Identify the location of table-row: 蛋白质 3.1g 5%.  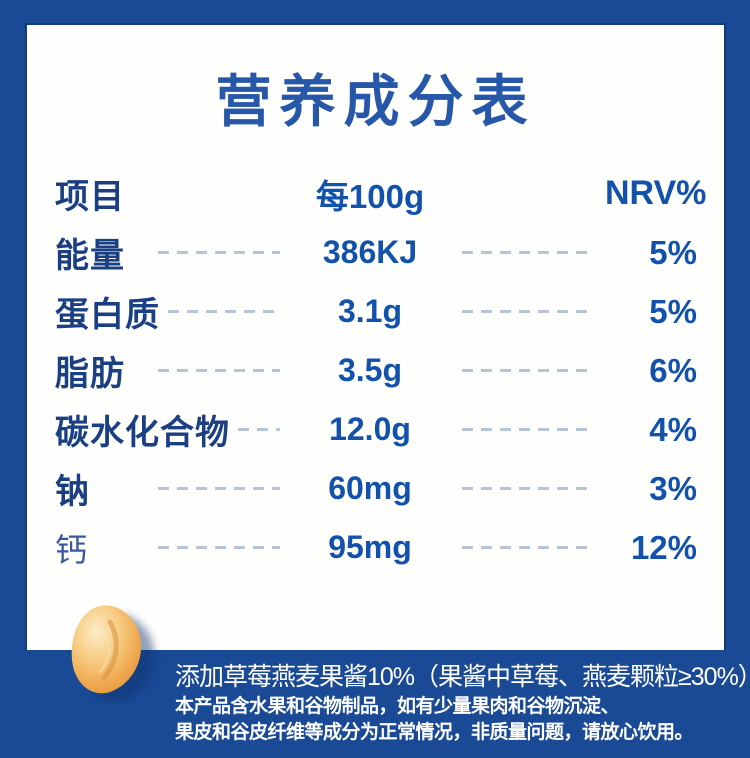
(376, 311).